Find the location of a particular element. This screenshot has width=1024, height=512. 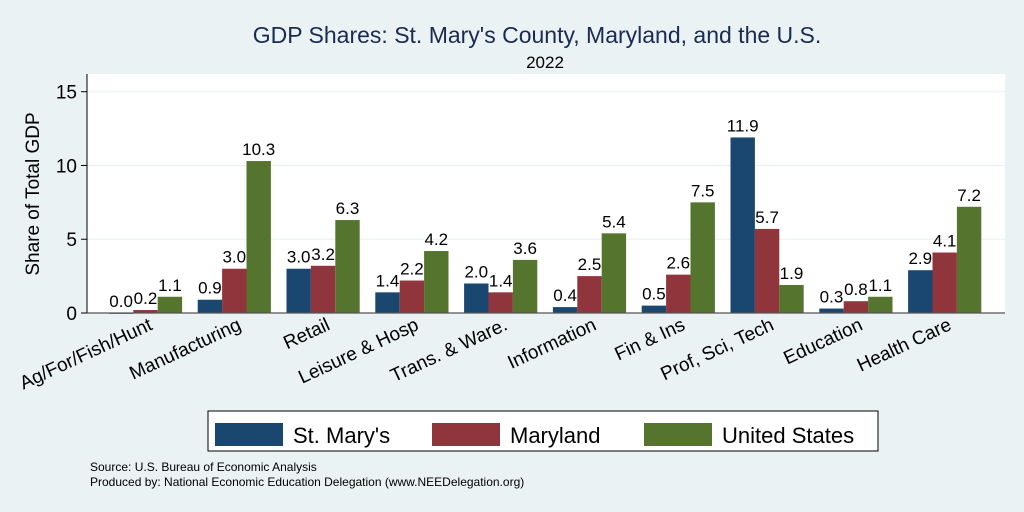

legend-label: Maryland is located at coordinates (555, 435).